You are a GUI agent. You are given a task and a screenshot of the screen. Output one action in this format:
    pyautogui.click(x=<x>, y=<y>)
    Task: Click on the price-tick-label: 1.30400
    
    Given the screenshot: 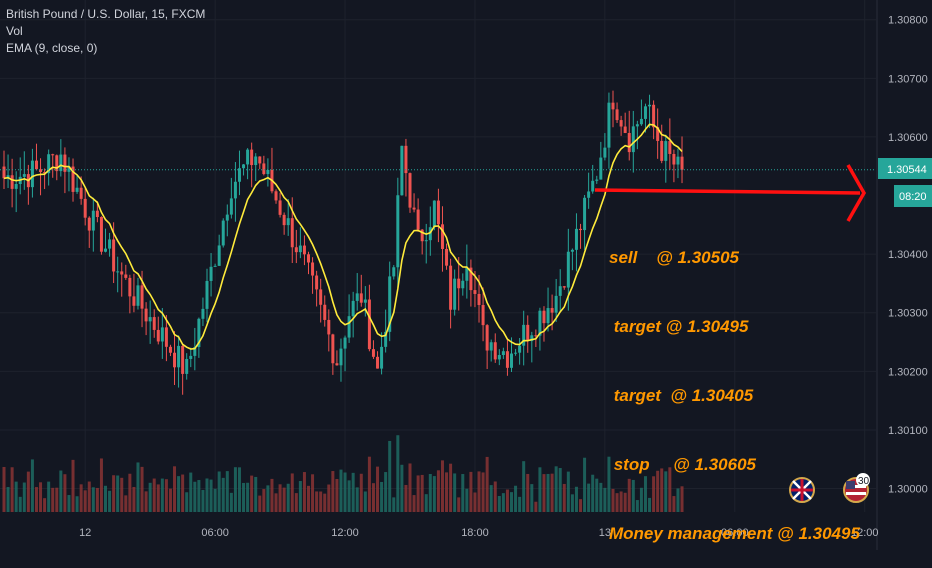 What is the action you would take?
    pyautogui.click(x=908, y=255)
    